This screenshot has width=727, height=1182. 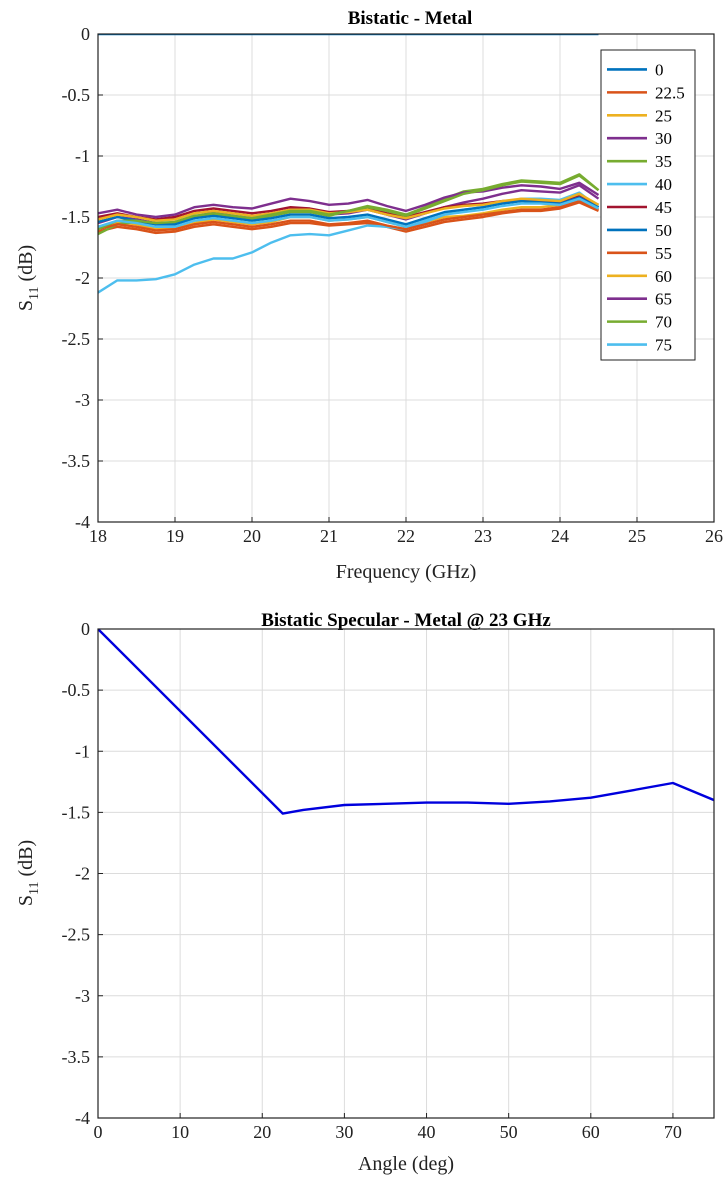 I want to click on legend-label: 35, so click(x=663, y=161).